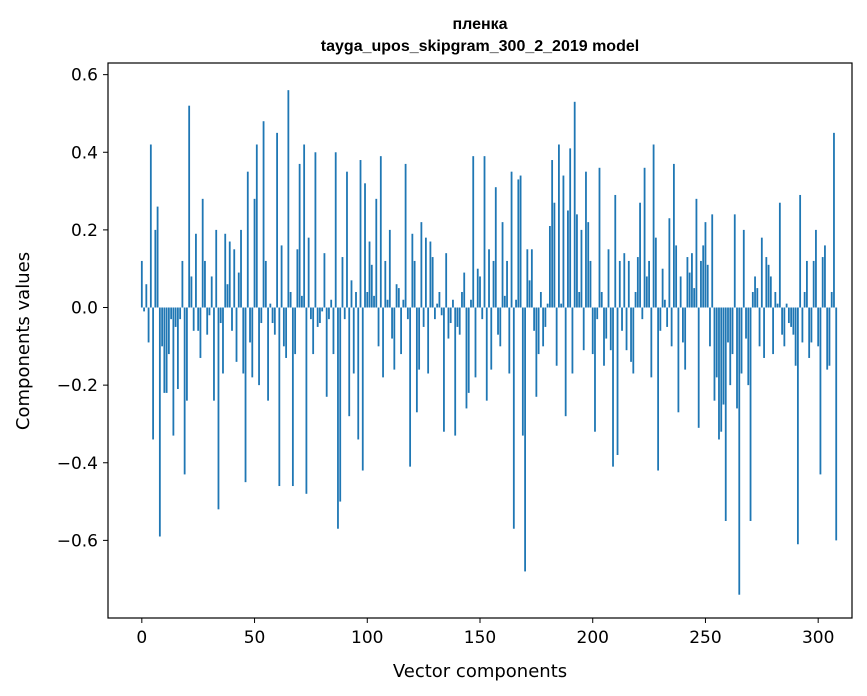 The image size is (867, 696). What do you see at coordinates (367, 638) in the screenshot?
I see `x-tick-label: 100` at bounding box center [367, 638].